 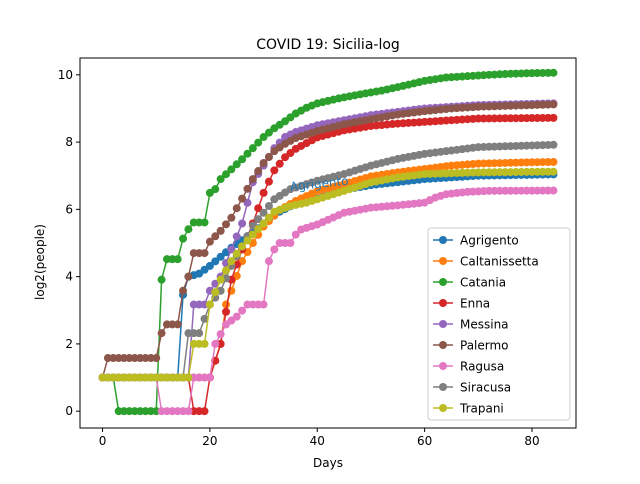 I want to click on legend-item-enna: Enna, so click(x=461, y=304).